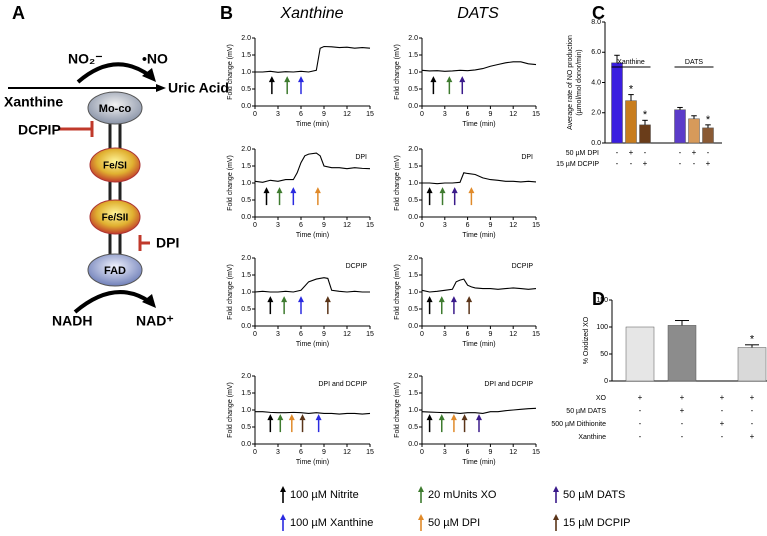 The width and height of the screenshot is (767, 536). What do you see at coordinates (85, 59) in the screenshot?
I see `diagram-label: NO₂⁻` at bounding box center [85, 59].